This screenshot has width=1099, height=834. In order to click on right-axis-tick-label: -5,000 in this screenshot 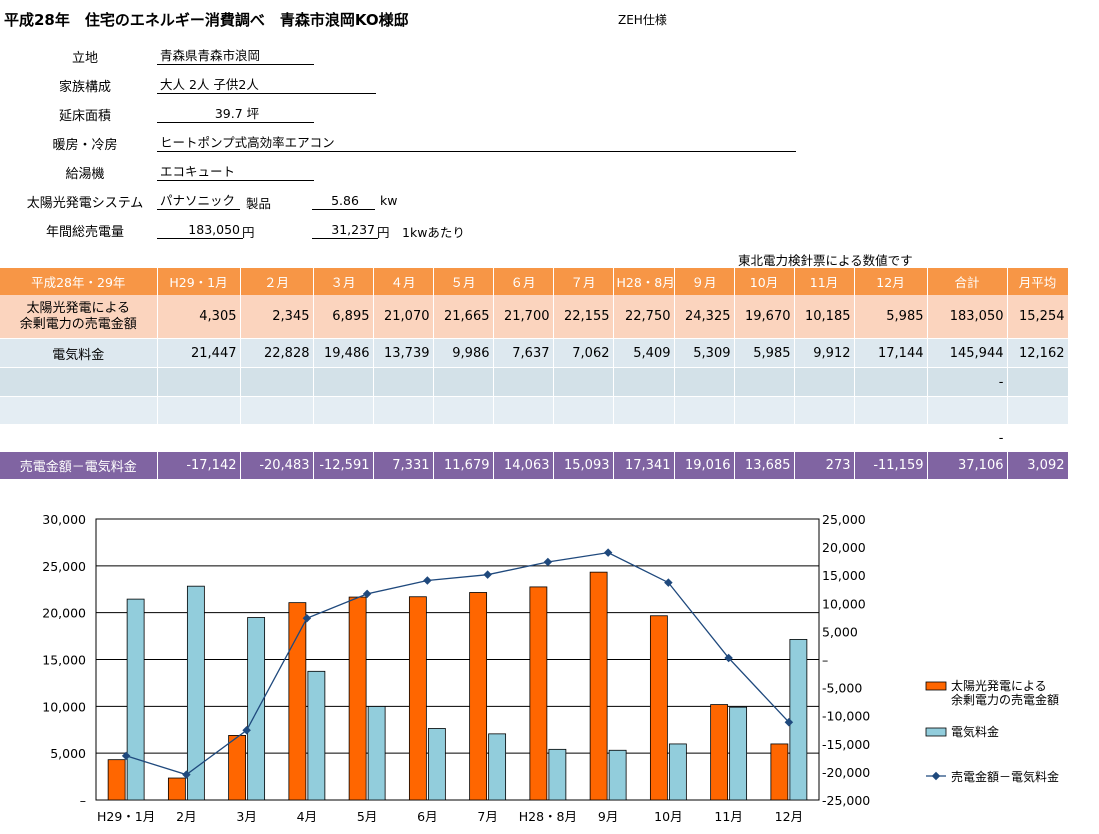, I will do `click(842, 688)`.